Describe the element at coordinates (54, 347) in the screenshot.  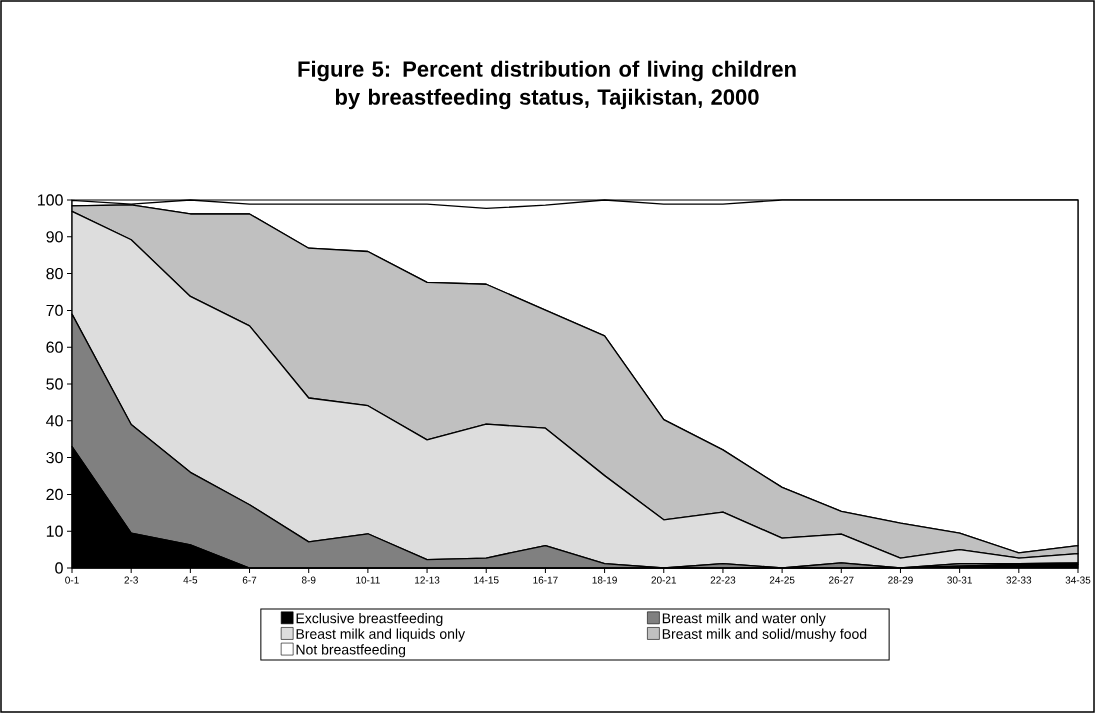
I see `y-tick-label: 60` at that location.